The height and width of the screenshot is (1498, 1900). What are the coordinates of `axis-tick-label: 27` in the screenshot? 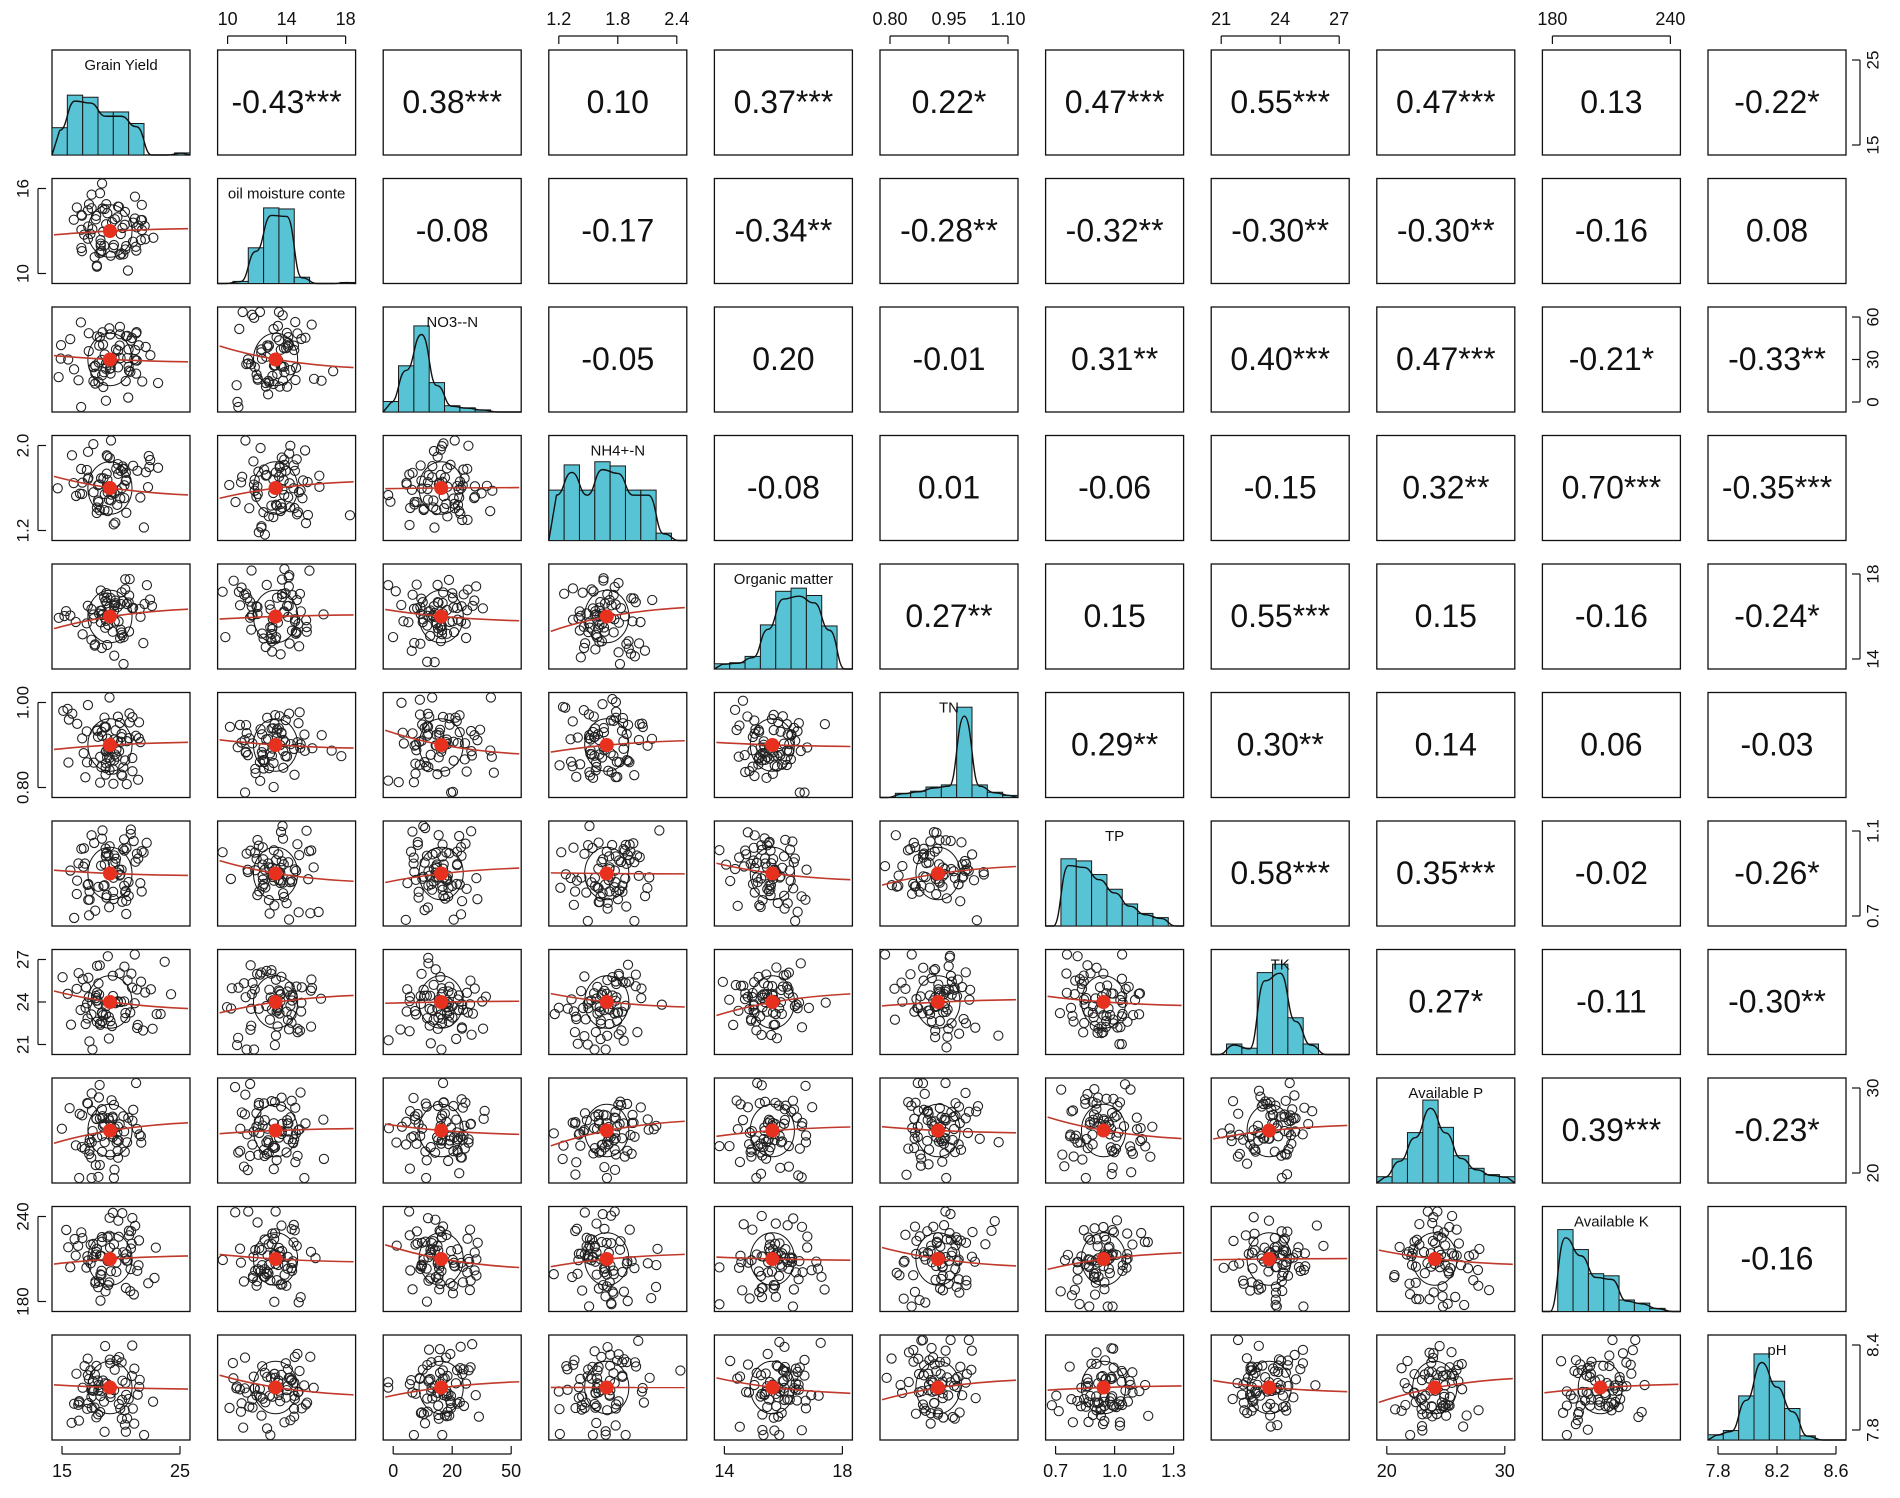 It's located at (1339, 19).